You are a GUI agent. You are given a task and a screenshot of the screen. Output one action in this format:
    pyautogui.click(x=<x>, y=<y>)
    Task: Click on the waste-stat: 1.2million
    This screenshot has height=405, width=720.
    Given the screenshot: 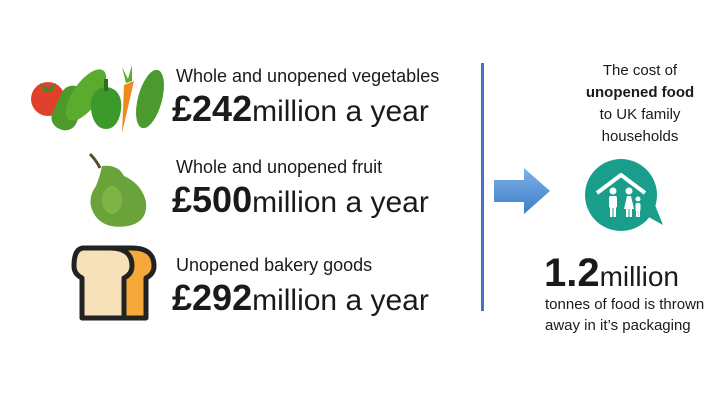 What is the action you would take?
    pyautogui.click(x=611, y=273)
    